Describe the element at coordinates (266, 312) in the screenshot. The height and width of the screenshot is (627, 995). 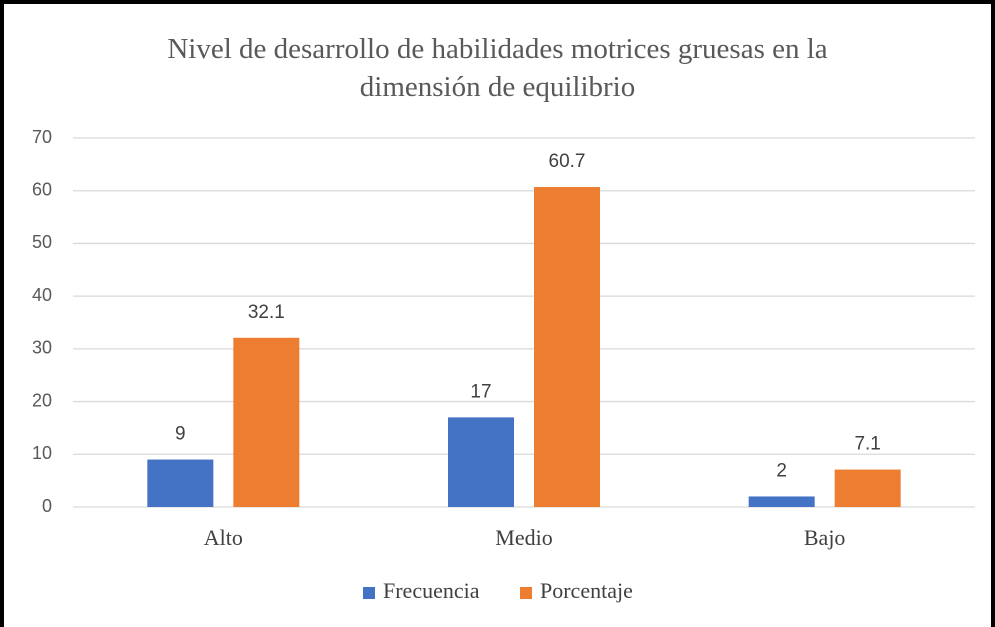
I see `data-label: 32.1` at that location.